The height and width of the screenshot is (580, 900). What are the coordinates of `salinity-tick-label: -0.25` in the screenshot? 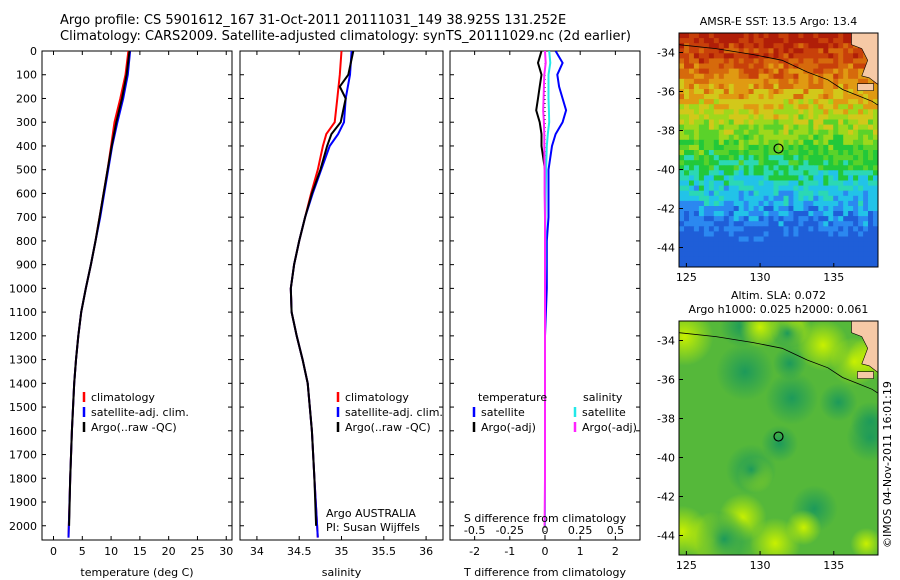 It's located at (510, 530).